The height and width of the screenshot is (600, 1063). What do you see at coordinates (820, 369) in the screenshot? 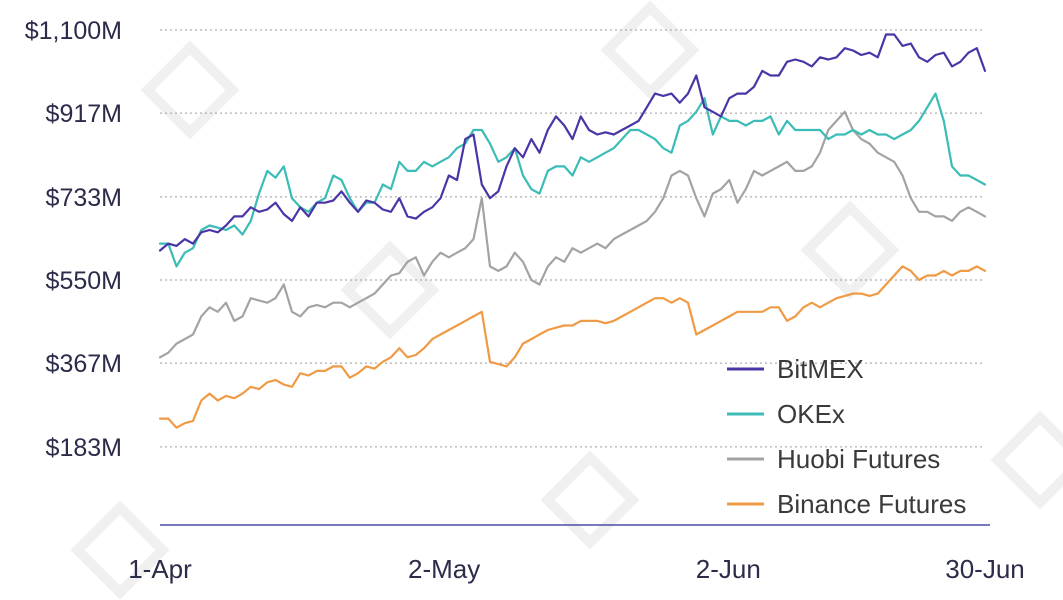
I see `legend-label: BitMEX` at bounding box center [820, 369].